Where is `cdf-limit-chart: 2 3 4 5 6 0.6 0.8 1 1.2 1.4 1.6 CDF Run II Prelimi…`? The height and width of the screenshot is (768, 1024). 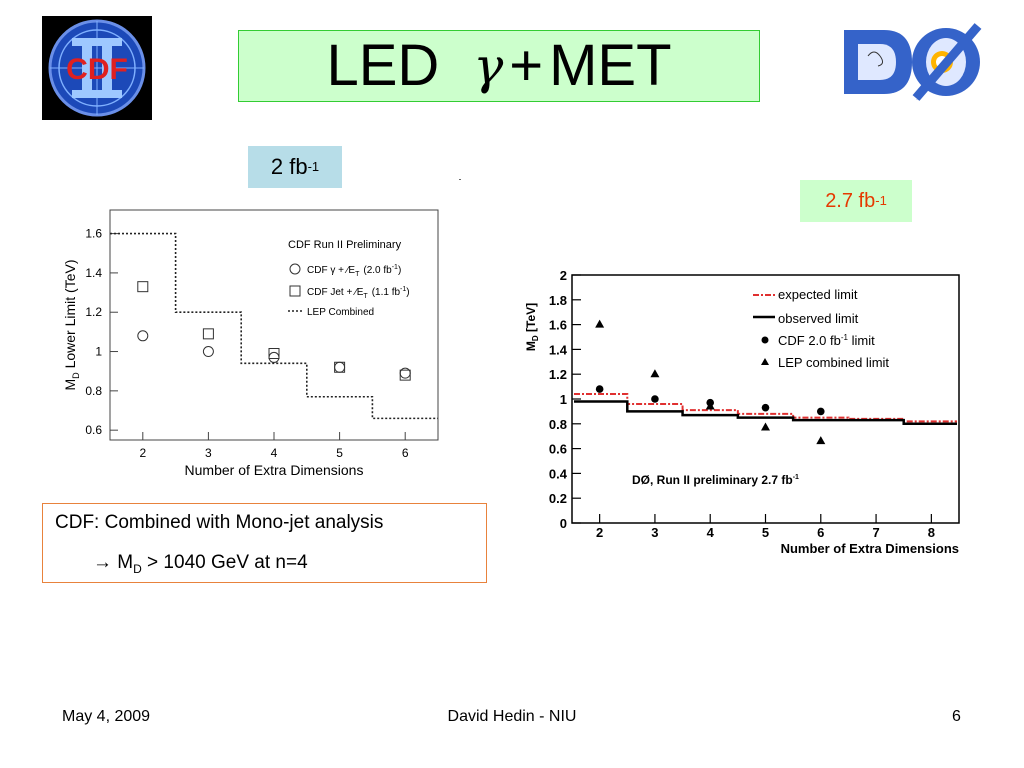
cdf-limit-chart: 2 3 4 5 6 0.6 0.8 1 1.2 1.4 1.6 CDF Run II Prelimi… is located at coordinates (250, 343).